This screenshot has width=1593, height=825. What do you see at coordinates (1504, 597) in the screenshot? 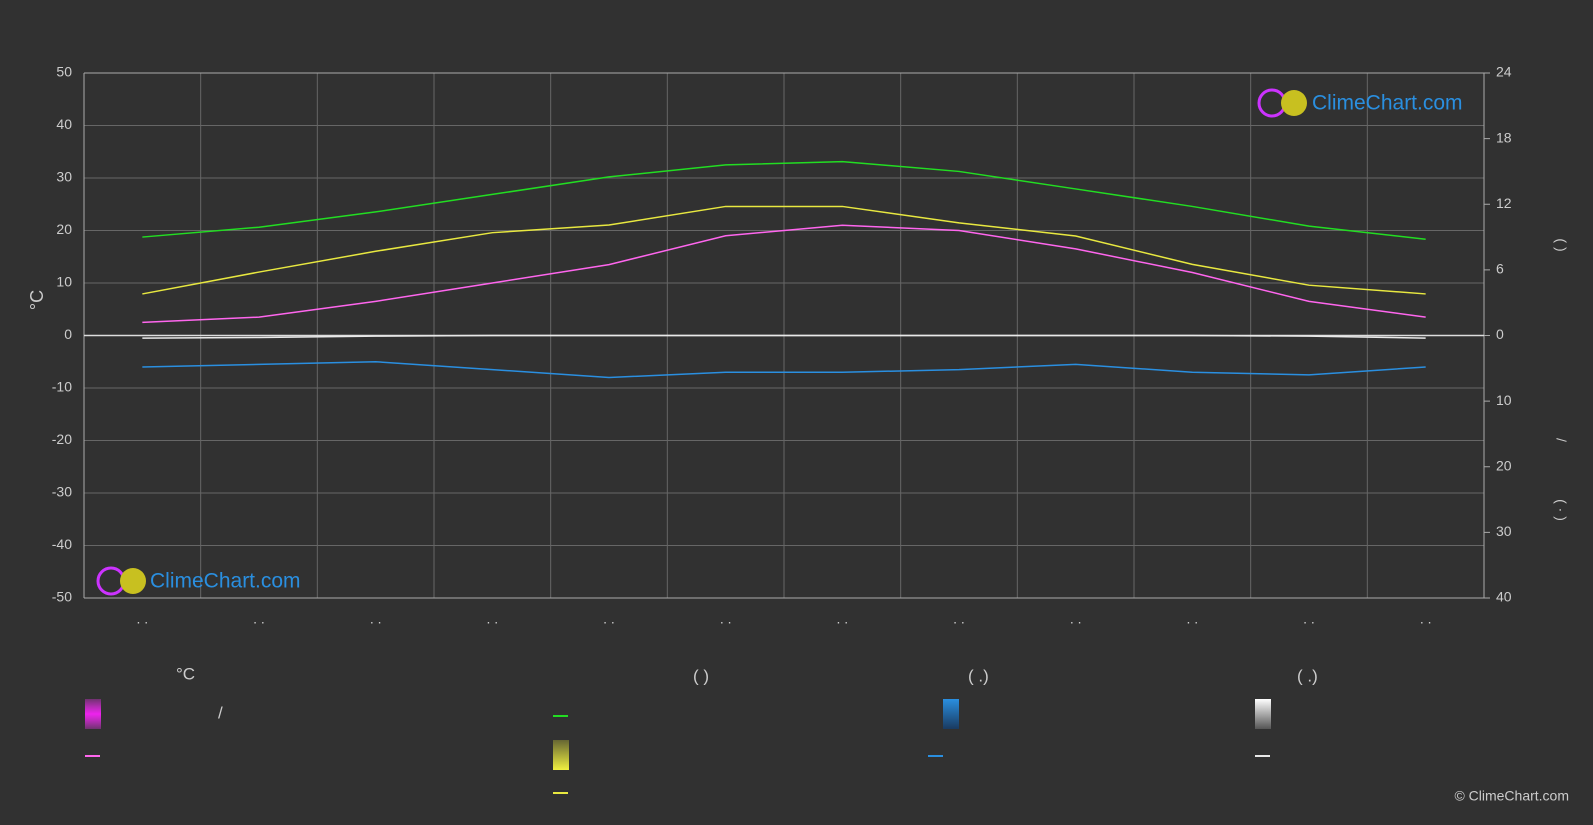
I see `y3-tick-label: 40` at bounding box center [1504, 597].